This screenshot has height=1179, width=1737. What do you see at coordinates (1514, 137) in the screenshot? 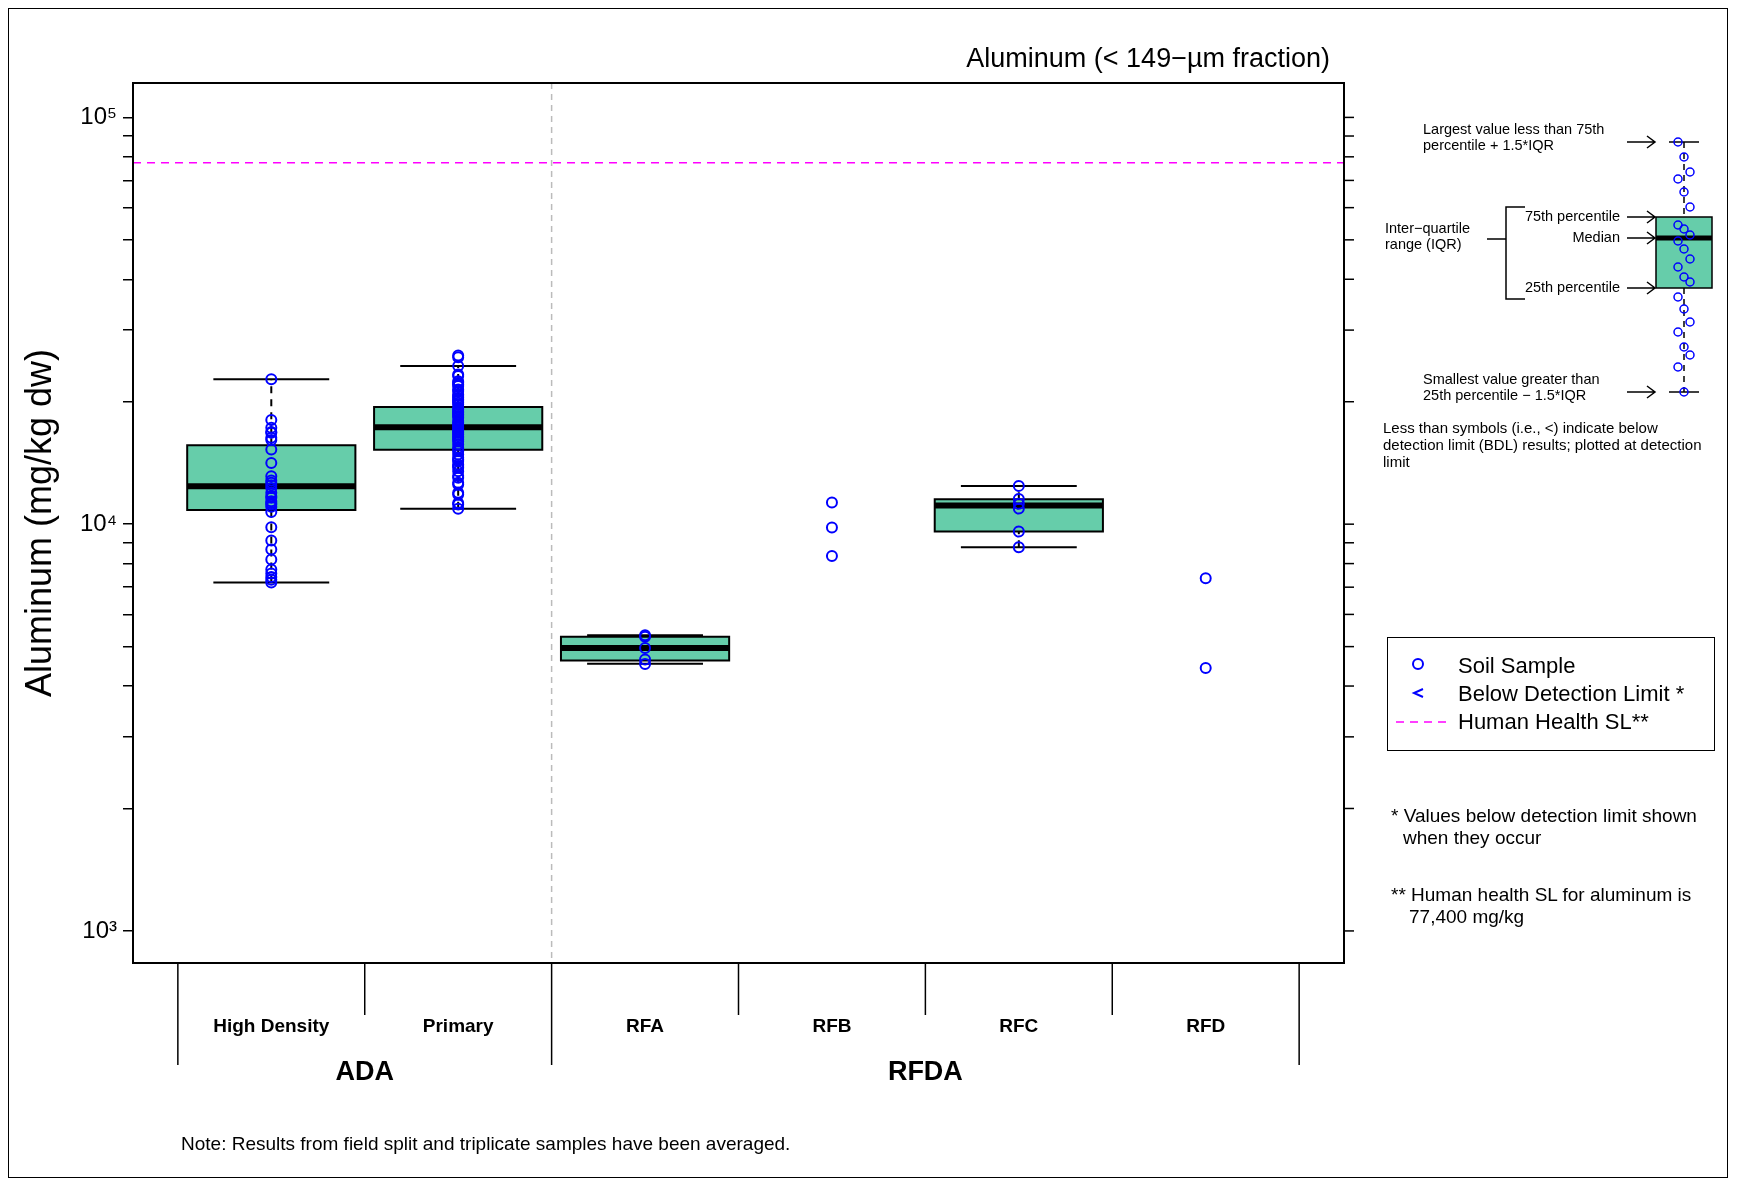
I see `text: Largest value less than 75th percentile + 1.5*IQR` at bounding box center [1514, 137].